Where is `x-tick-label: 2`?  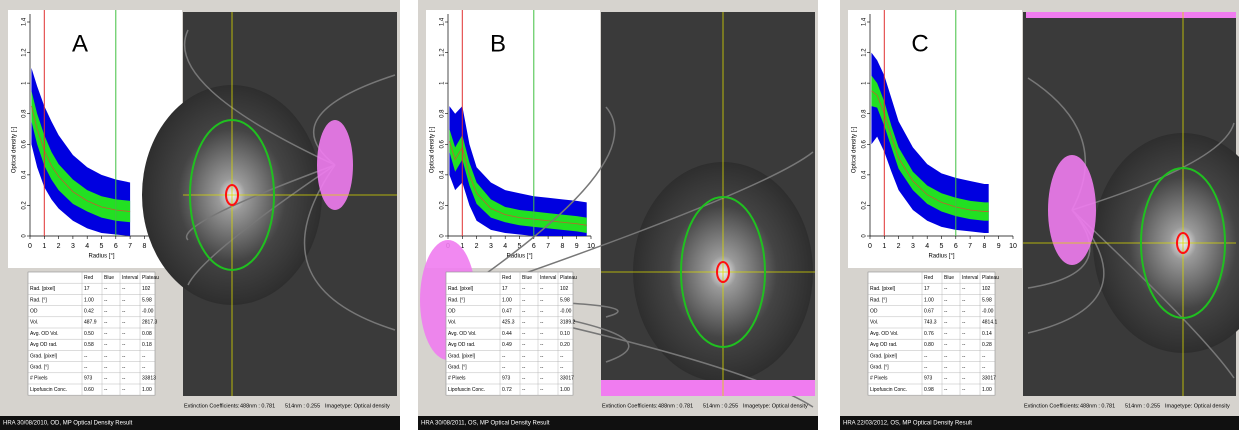 x-tick-label: 2 is located at coordinates (899, 246).